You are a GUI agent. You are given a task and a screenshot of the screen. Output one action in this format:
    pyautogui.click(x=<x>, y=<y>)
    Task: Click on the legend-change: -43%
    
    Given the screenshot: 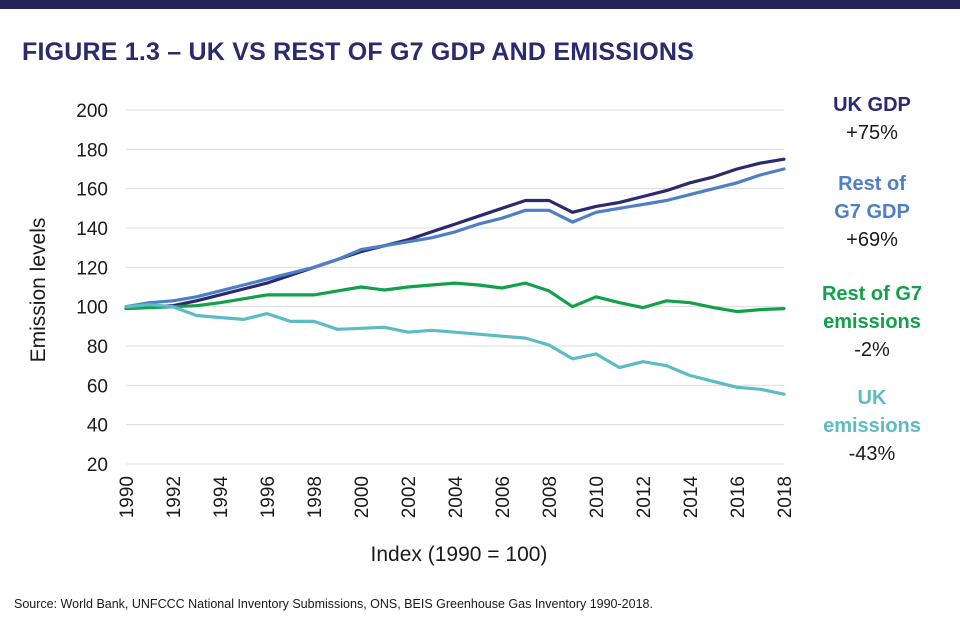 What is the action you would take?
    pyautogui.click(x=872, y=454)
    